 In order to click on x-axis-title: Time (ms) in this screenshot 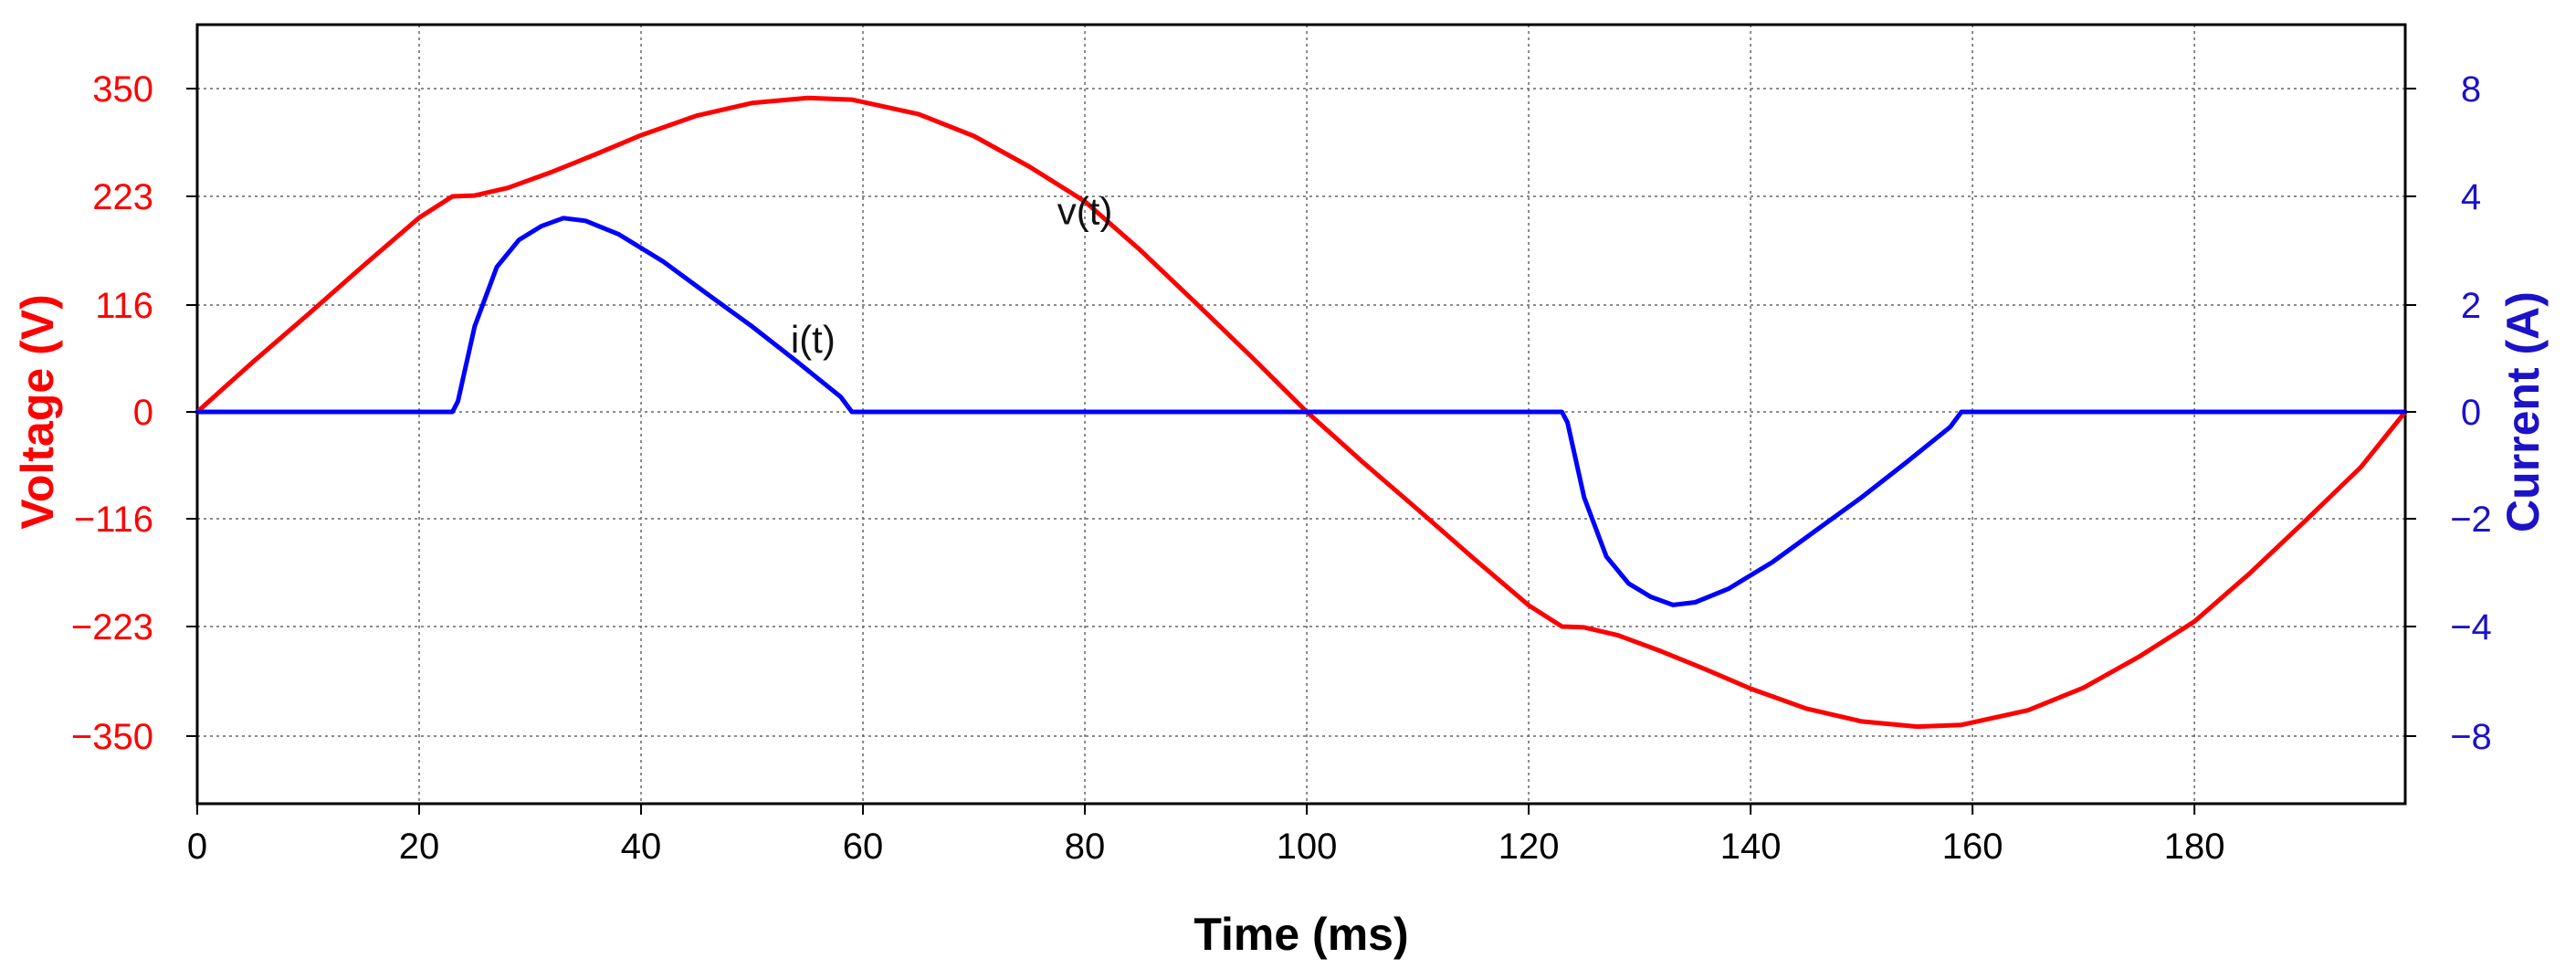, I will do `click(1300, 934)`.